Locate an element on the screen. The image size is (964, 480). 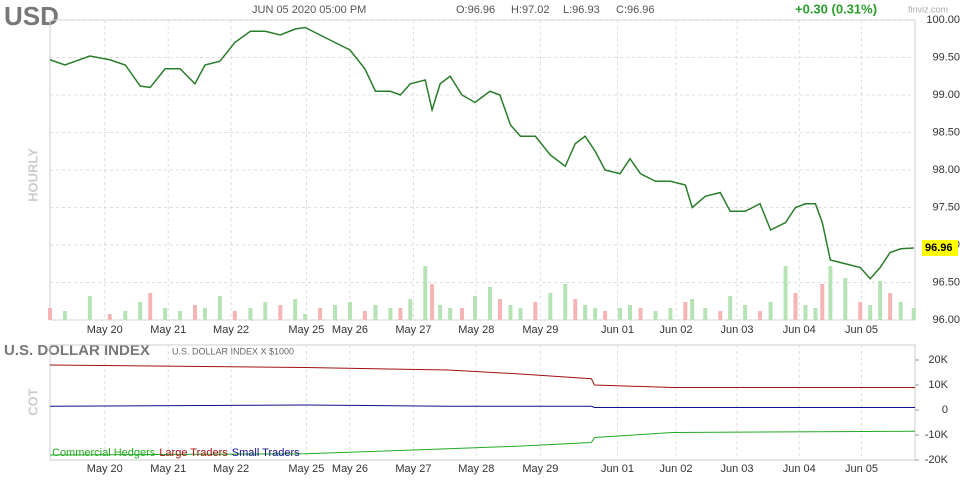
y-tick-label: -10K is located at coordinates (937, 435).